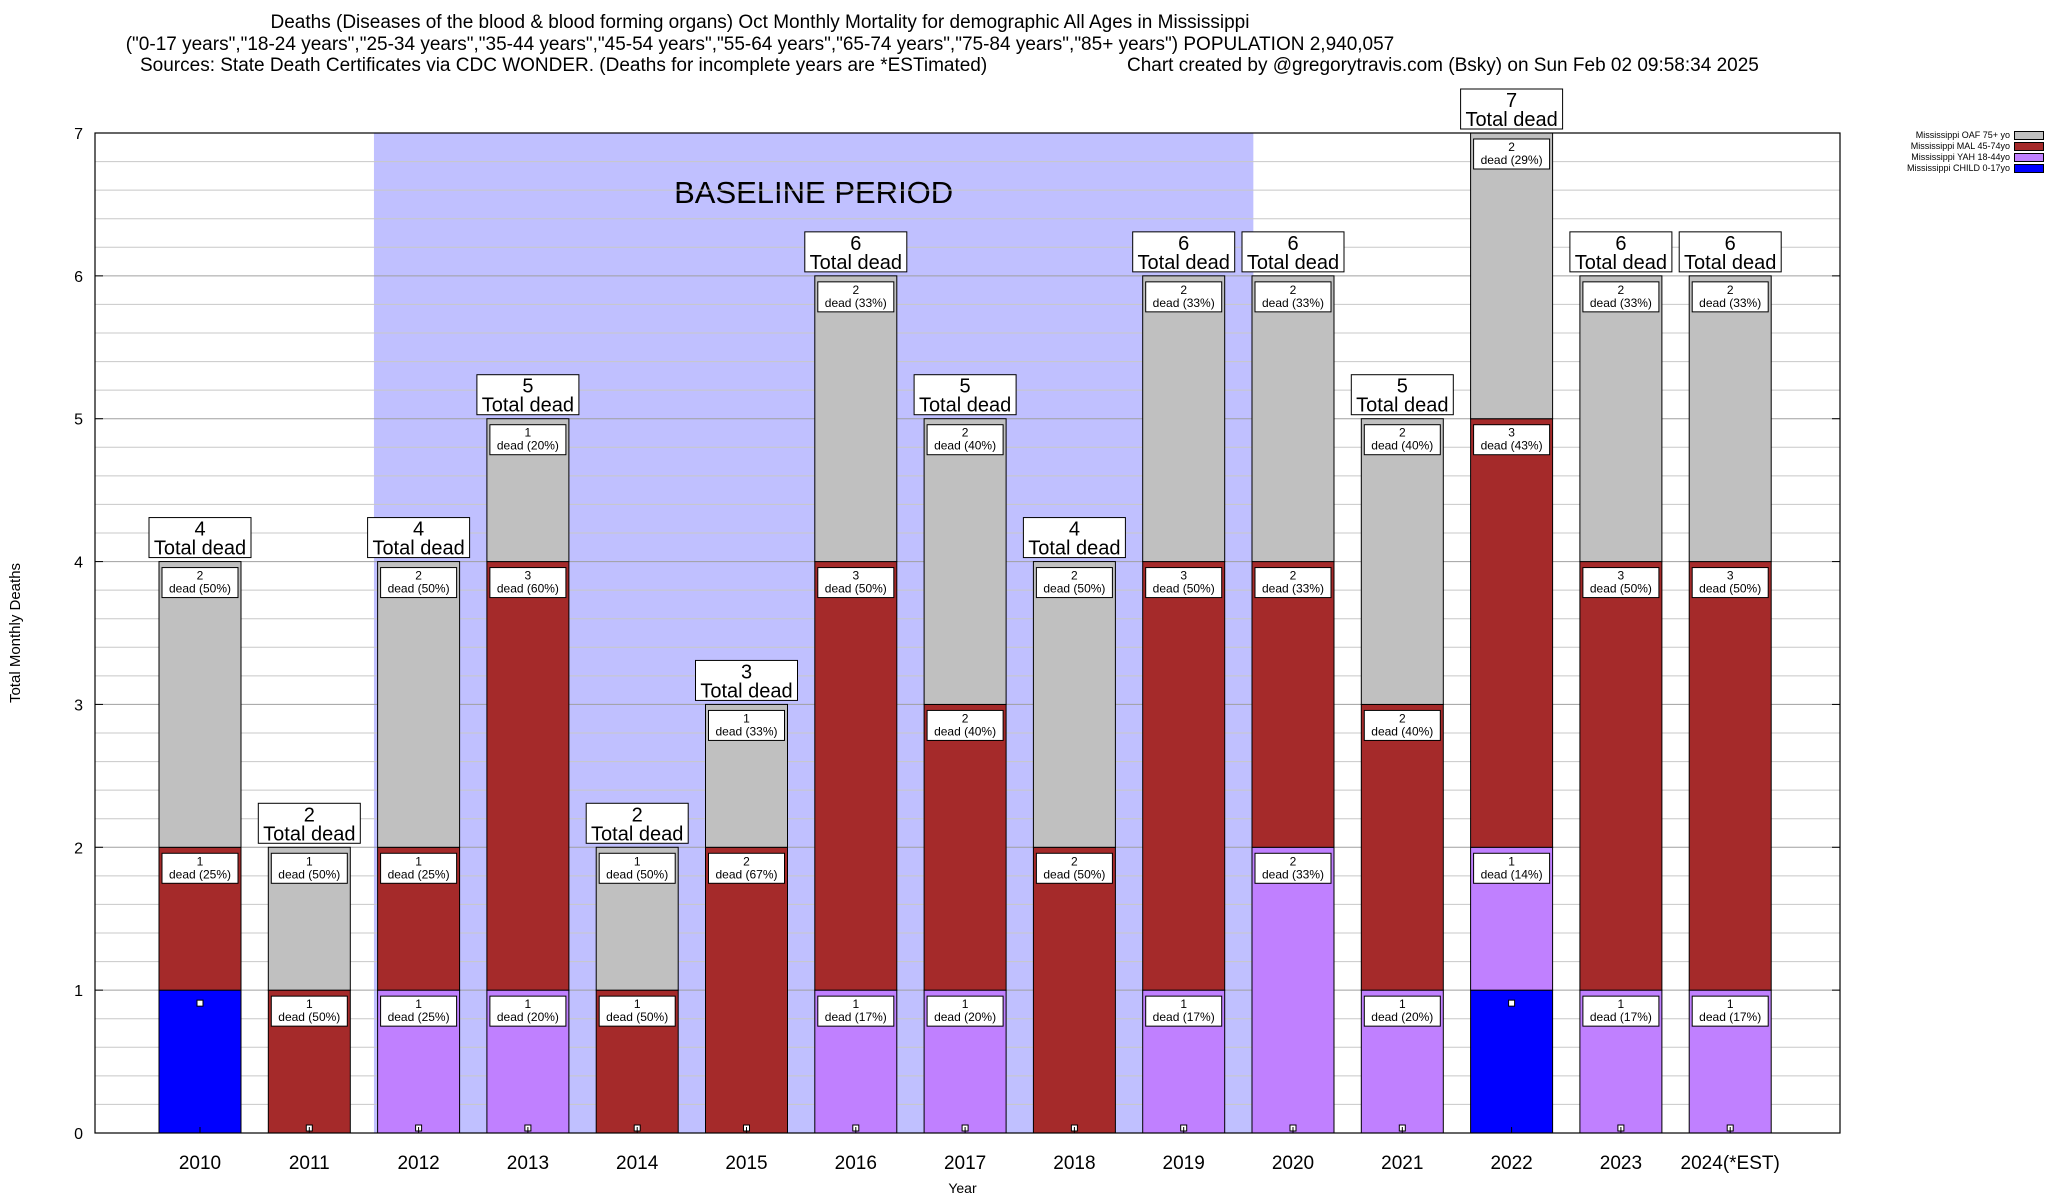  What do you see at coordinates (962, 1188) in the screenshot?
I see `x-axis-title: Year` at bounding box center [962, 1188].